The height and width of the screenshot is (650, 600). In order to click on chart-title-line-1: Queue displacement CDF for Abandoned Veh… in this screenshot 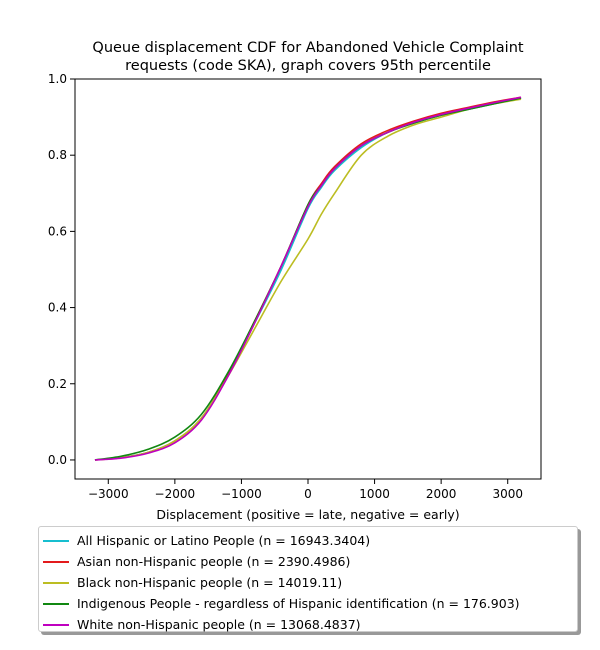, I will do `click(307, 48)`.